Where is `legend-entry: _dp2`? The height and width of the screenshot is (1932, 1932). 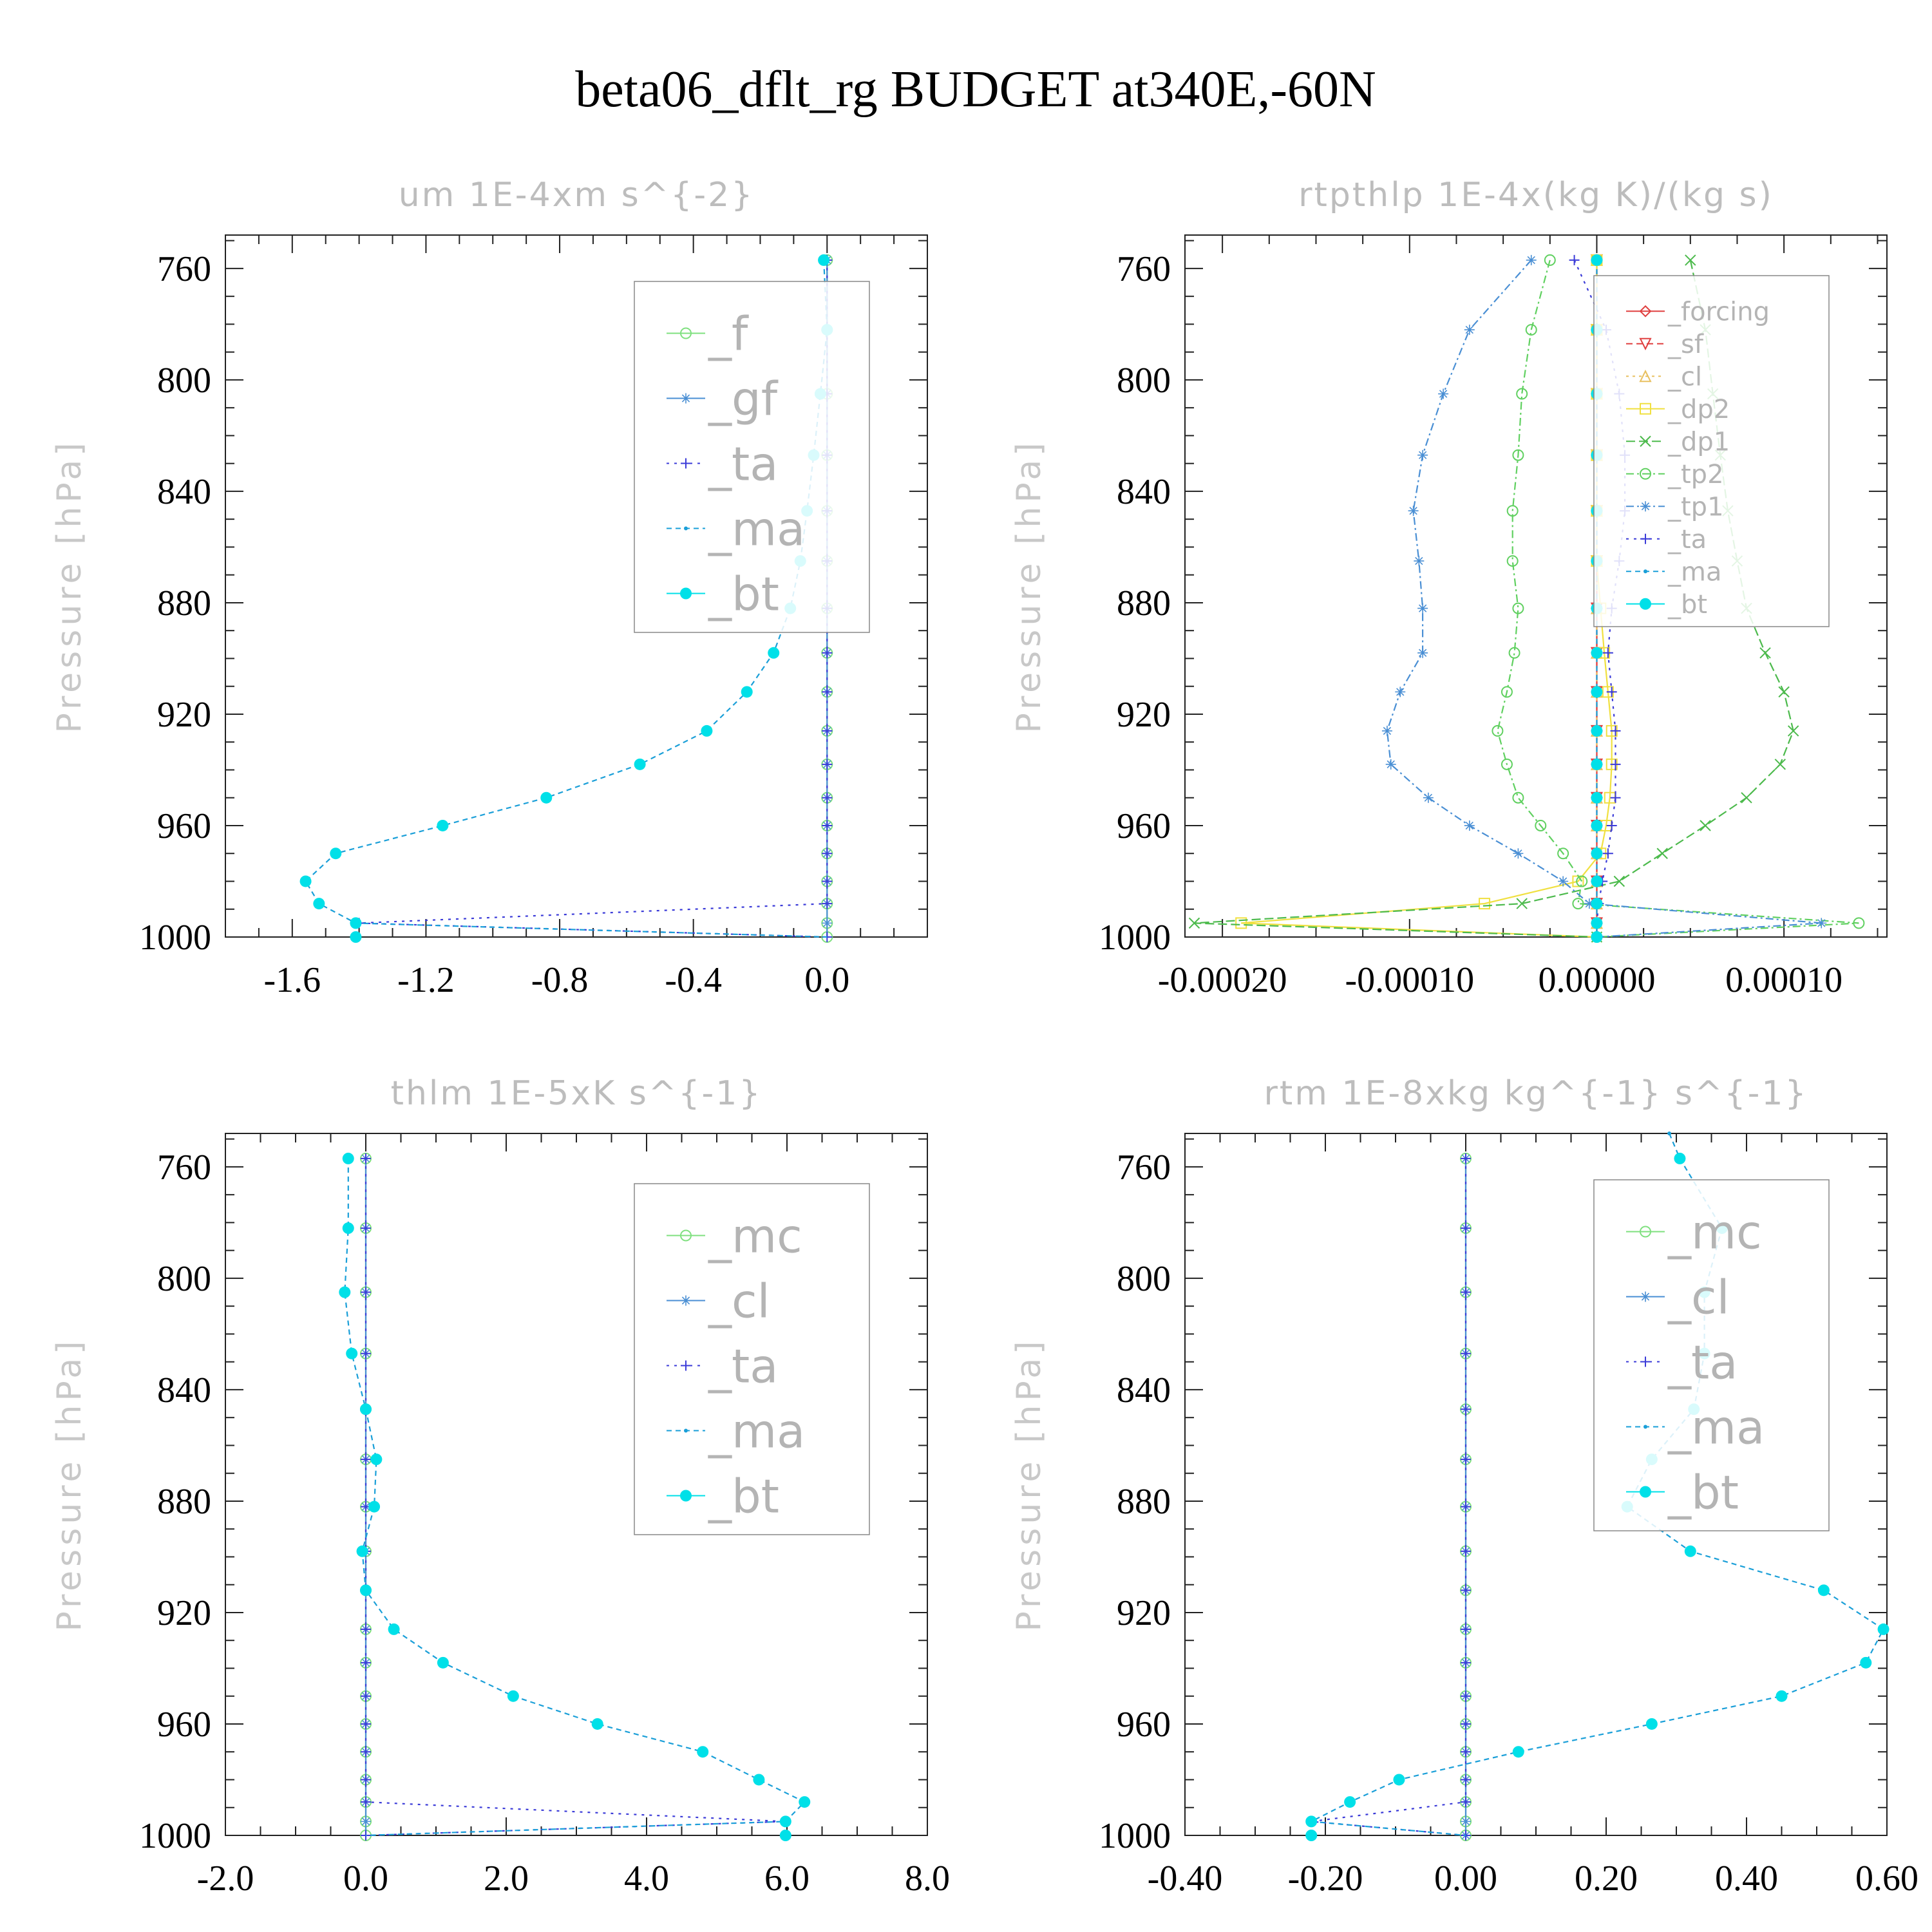 legend-entry: _dp2 is located at coordinates (1698, 410).